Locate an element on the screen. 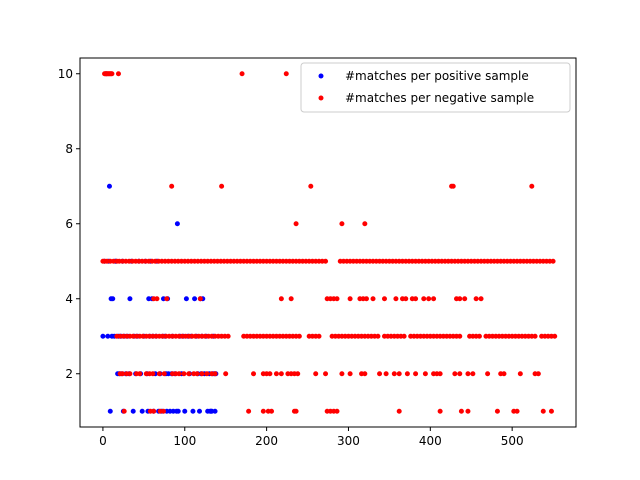  y-axis: 2 4 6 8 10 is located at coordinates (69, 224).